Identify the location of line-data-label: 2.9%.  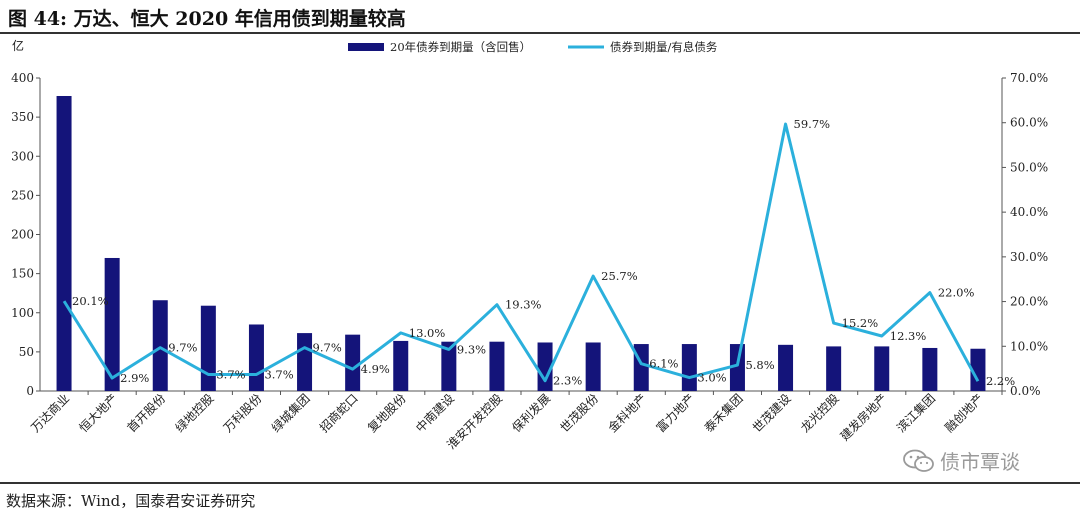
(134, 378).